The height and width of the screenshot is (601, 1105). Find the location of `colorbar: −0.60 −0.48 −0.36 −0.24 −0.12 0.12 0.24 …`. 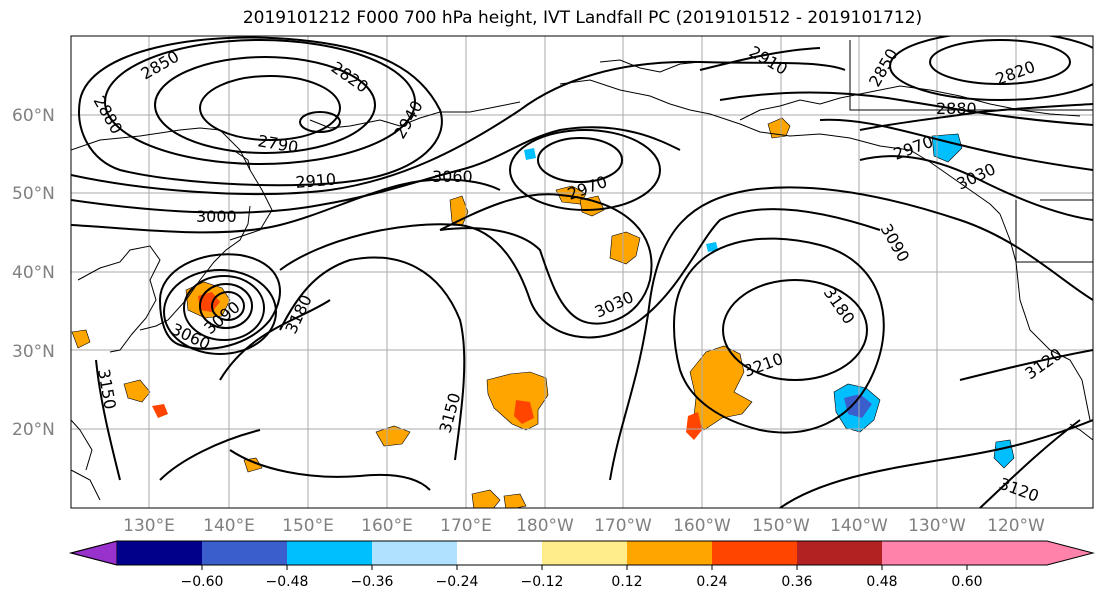

colorbar: −0.60 −0.48 −0.36 −0.24 −0.12 0.12 0.24 … is located at coordinates (582, 565).